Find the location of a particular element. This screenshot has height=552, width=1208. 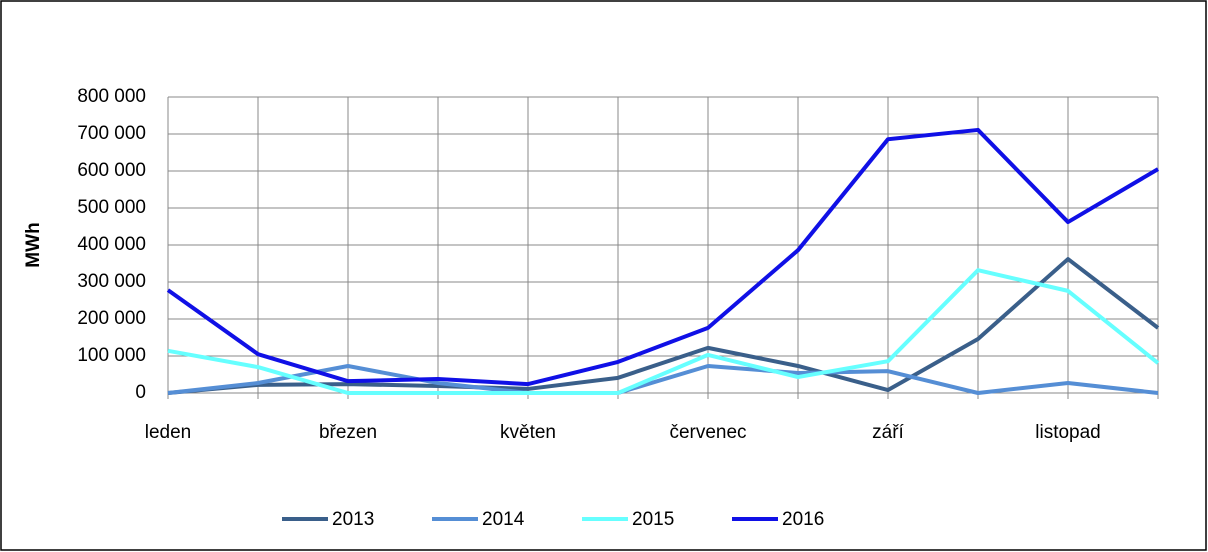

y-tick-label: 800 000 is located at coordinates (111, 96).